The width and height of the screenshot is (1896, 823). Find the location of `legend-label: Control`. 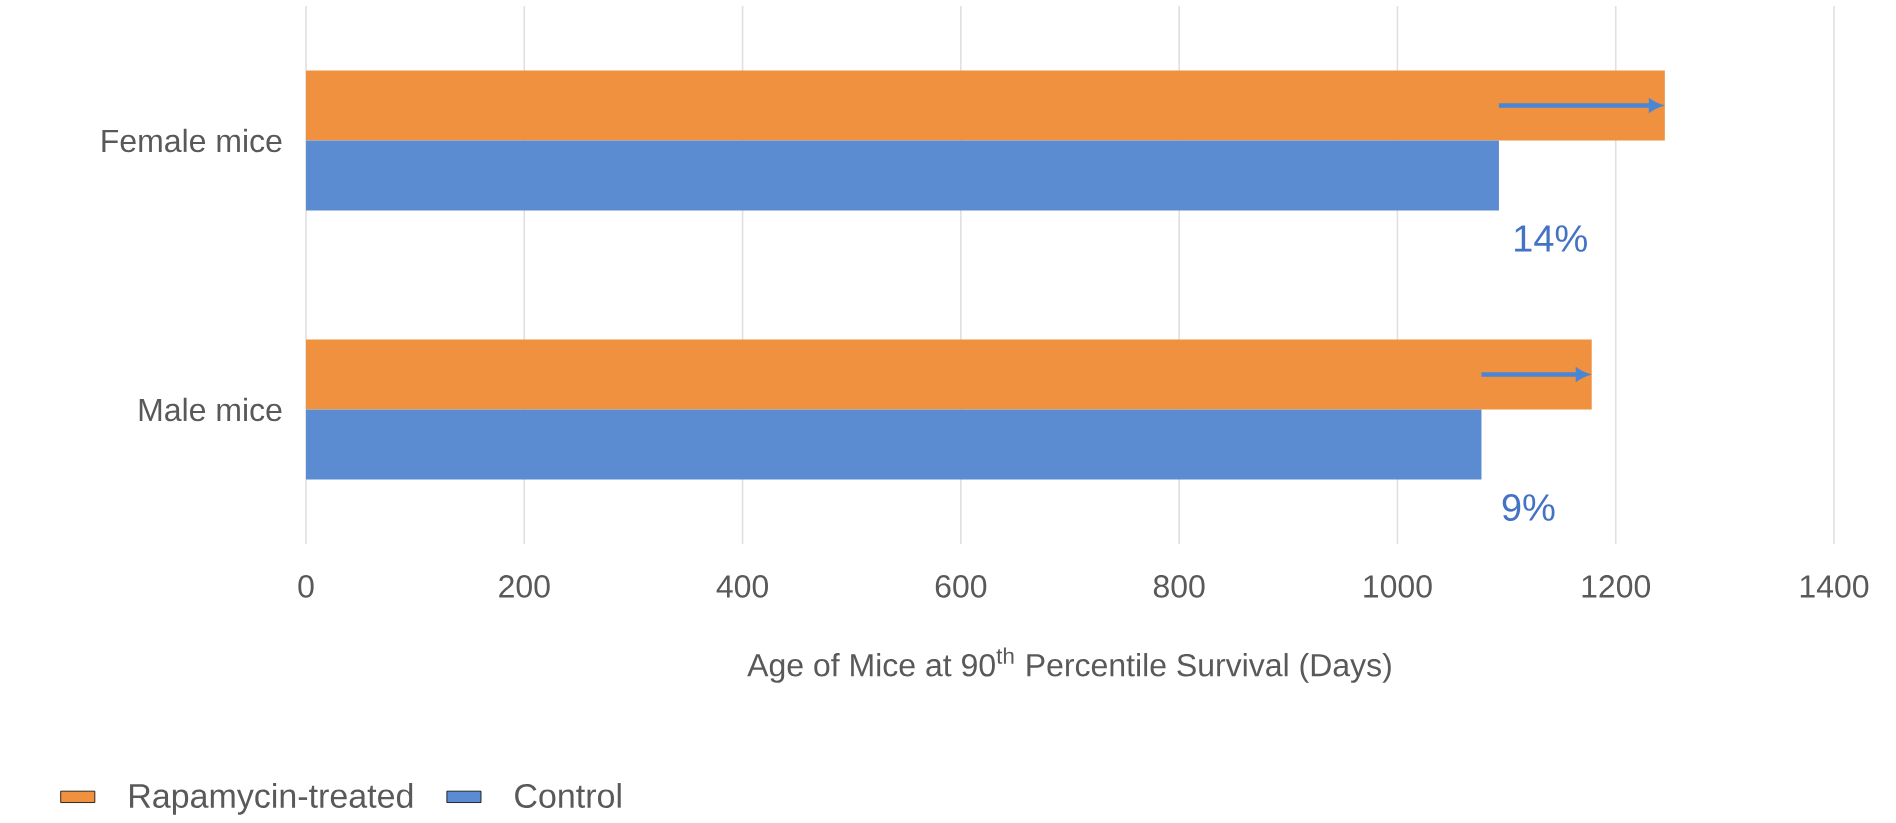

legend-label: Control is located at coordinates (568, 796).